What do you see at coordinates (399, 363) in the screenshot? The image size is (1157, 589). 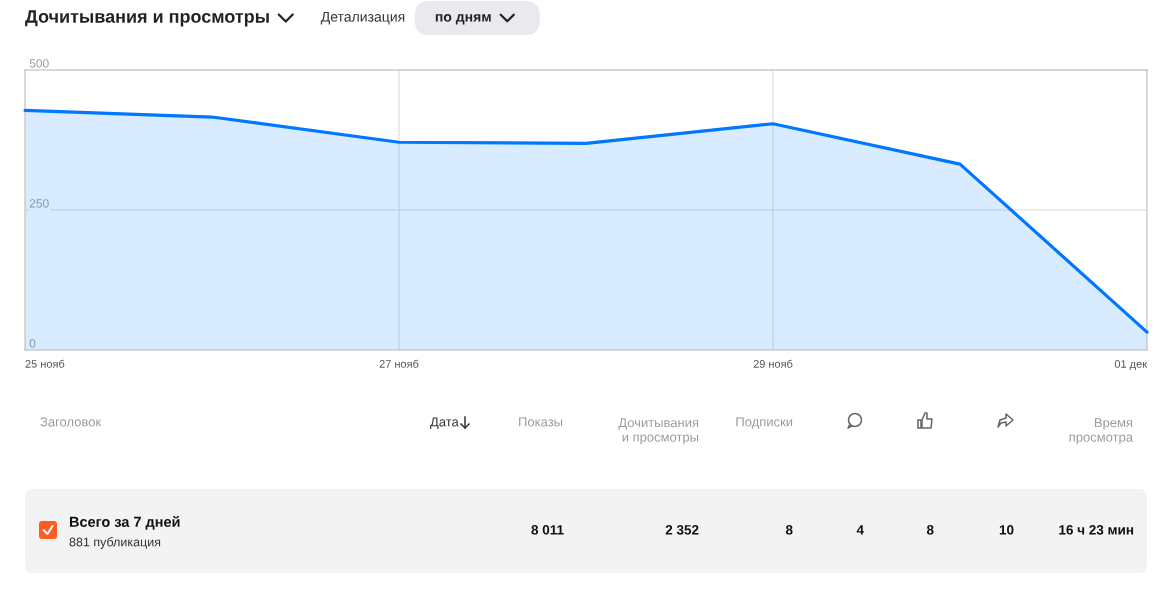 I see `x-tick-label: 27 нояб` at bounding box center [399, 363].